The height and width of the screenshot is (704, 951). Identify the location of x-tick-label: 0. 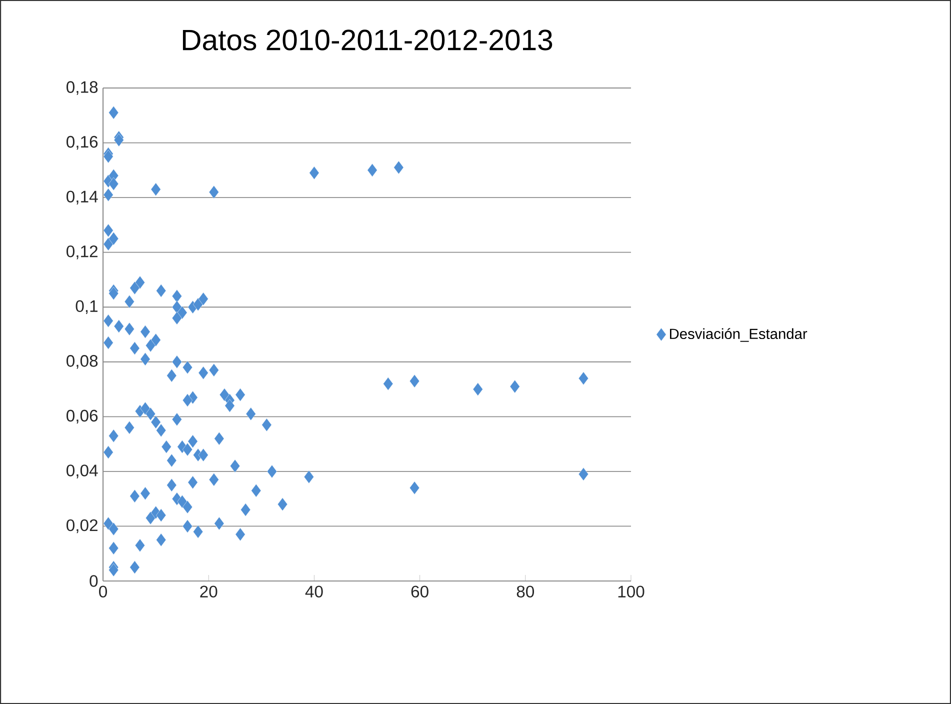
(103, 592).